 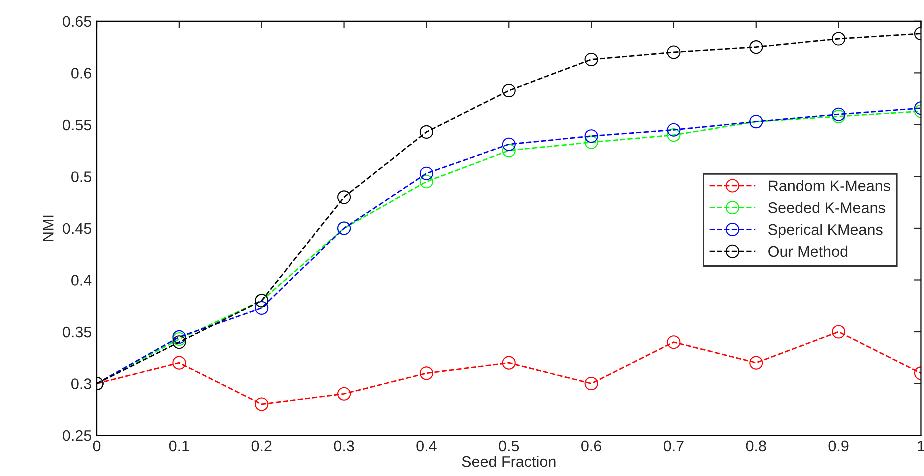 I want to click on legend-label: Sperical KMeans, so click(x=825, y=231).